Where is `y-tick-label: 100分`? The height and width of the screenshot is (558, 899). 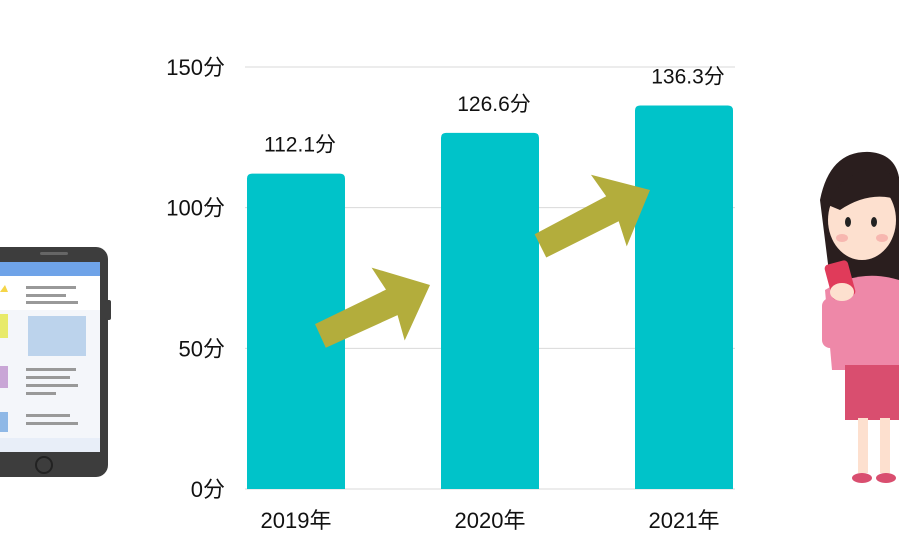 y-tick-label: 100分 is located at coordinates (195, 208).